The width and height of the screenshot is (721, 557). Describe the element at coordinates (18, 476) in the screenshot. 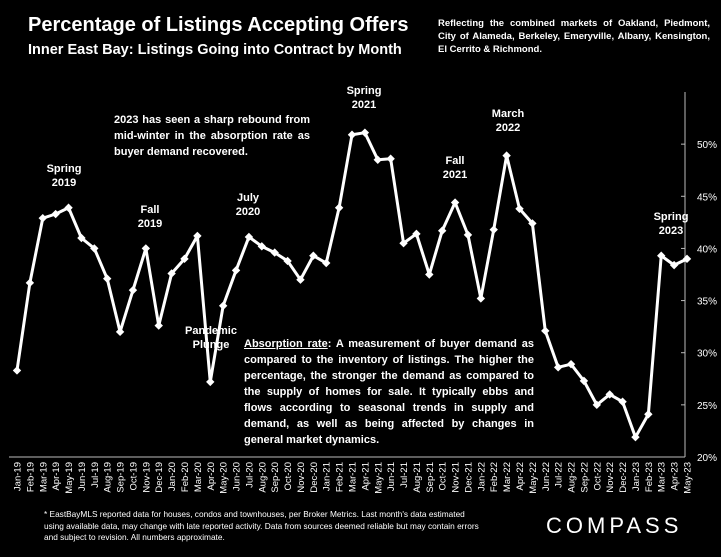

I see `x-tick-label: Jan-19` at that location.